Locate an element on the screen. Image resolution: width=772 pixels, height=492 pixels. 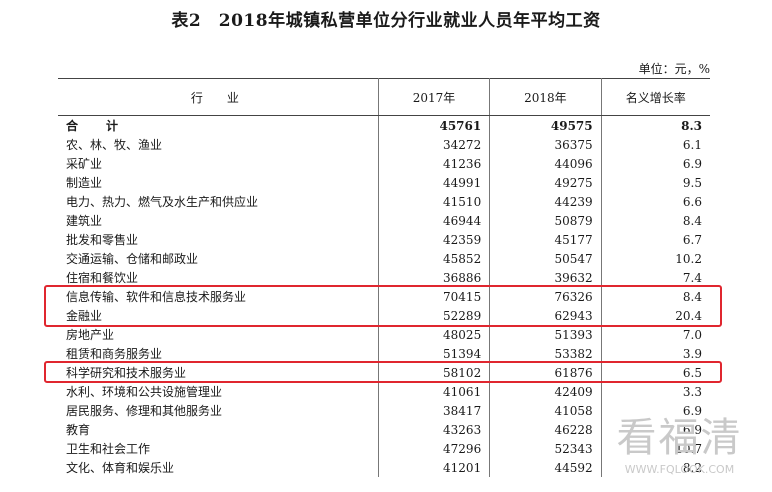
cell-industry: 信息传输、软件和信息技术服务业 is located at coordinates (218, 296).